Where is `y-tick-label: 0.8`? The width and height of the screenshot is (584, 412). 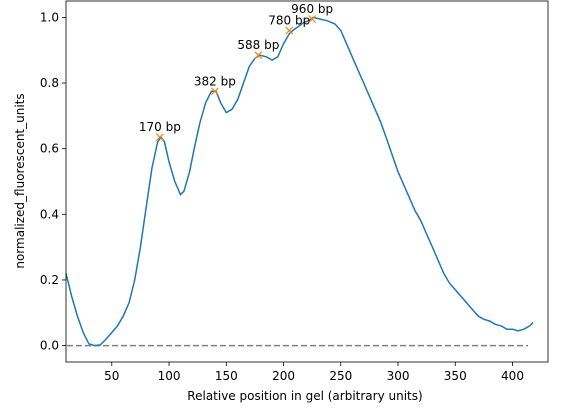 y-tick-label: 0.8 is located at coordinates (49, 83).